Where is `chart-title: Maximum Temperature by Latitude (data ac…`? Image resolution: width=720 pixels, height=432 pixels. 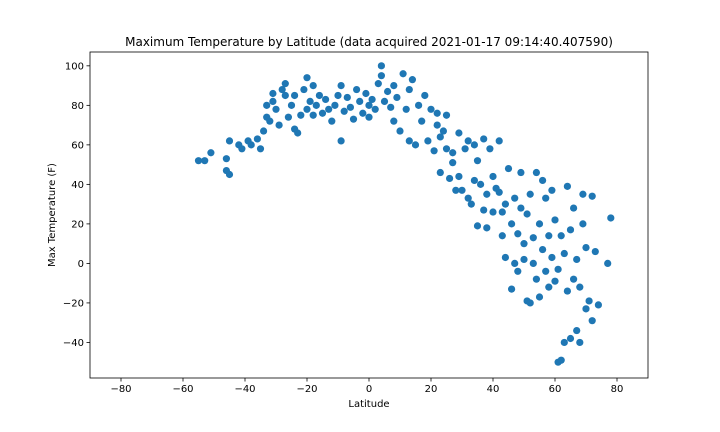 chart-title: Maximum Temperature by Latitude (data ac… is located at coordinates (369, 42).